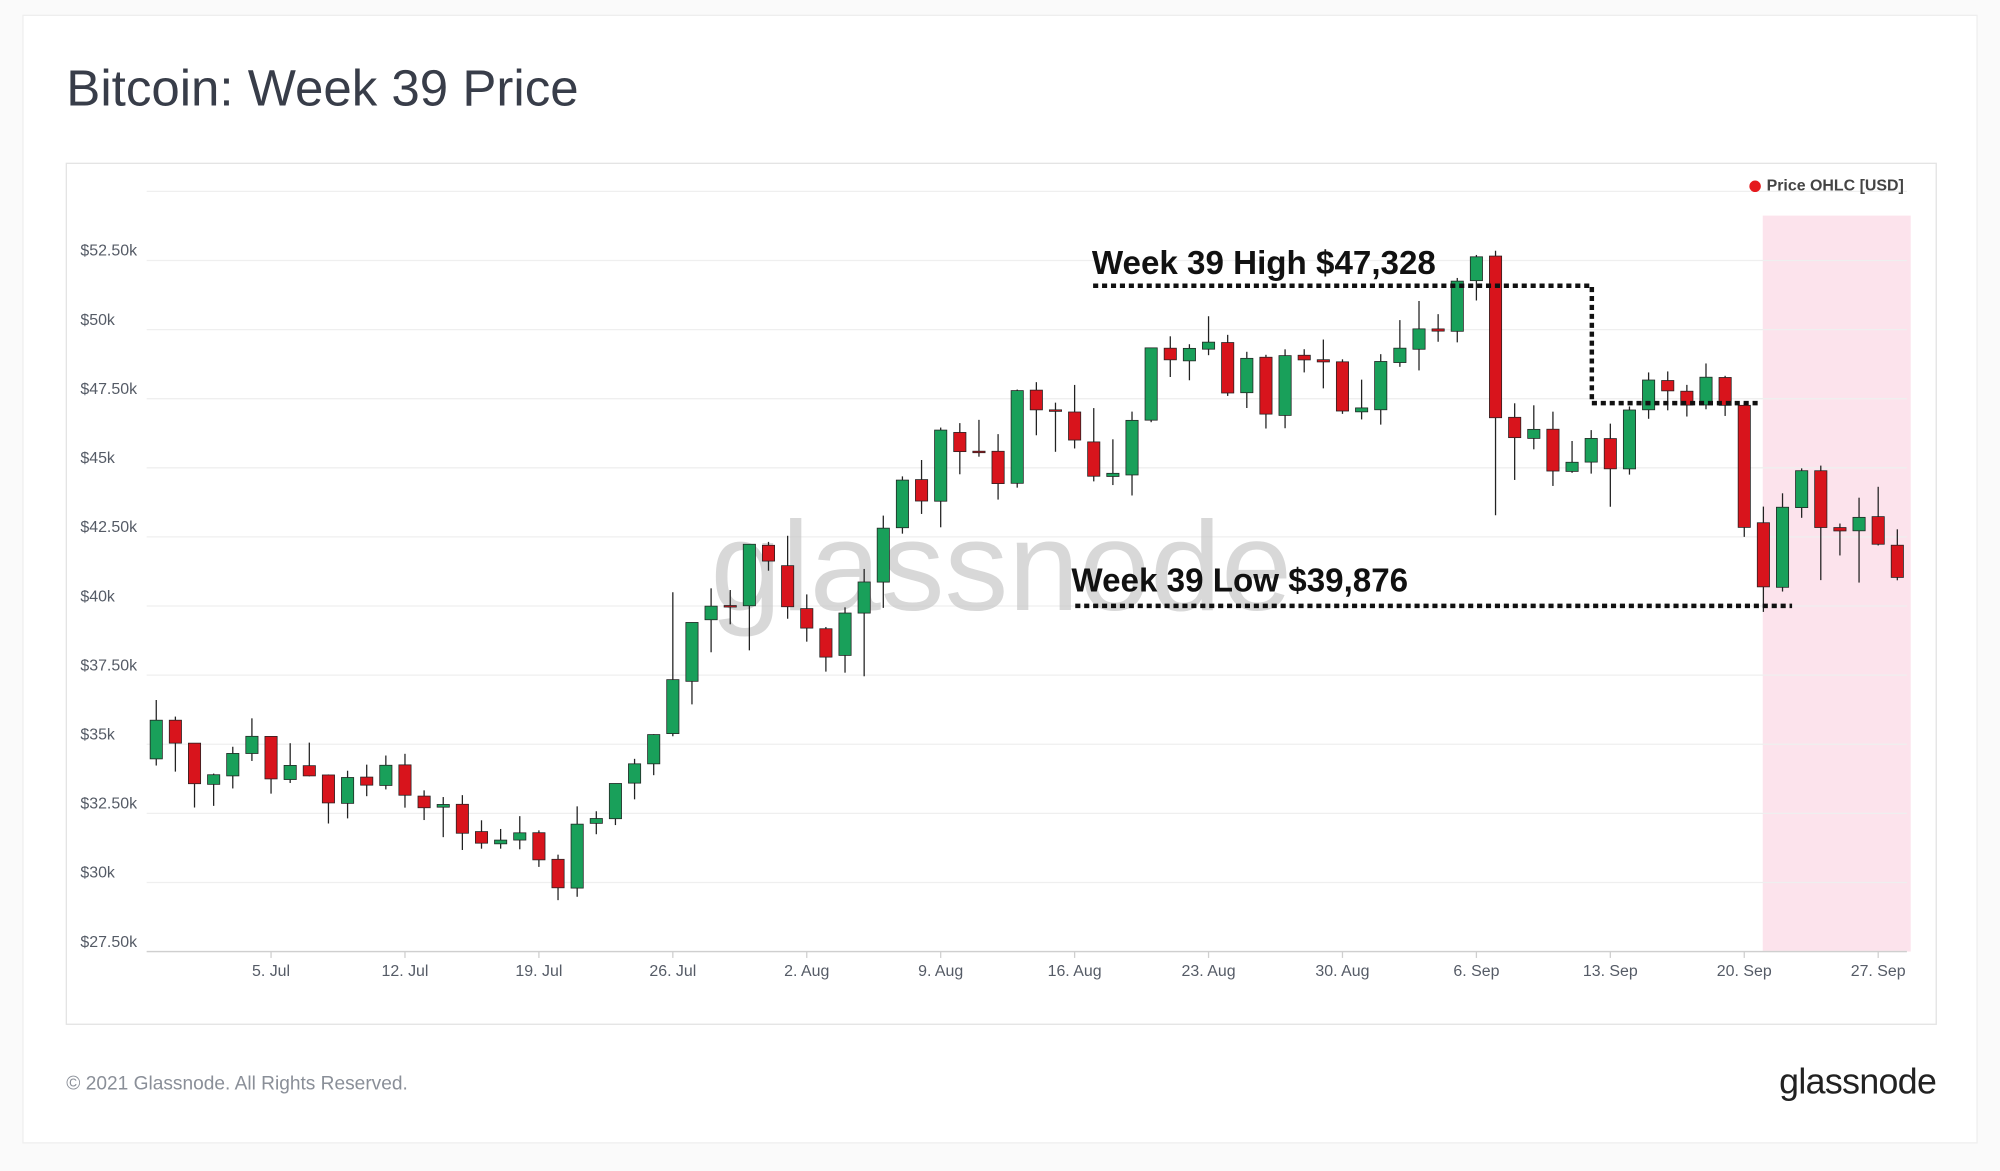  What do you see at coordinates (1427, 344) in the screenshot?
I see `annotation-high-line` at bounding box center [1427, 344].